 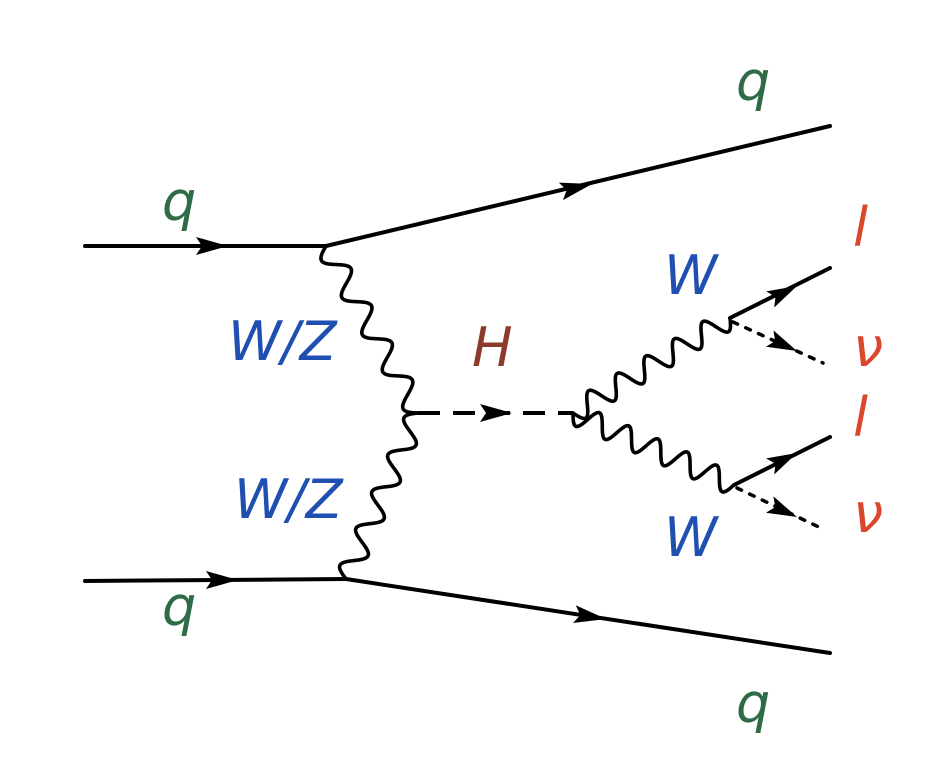 What do you see at coordinates (753, 81) in the screenshot?
I see `label-outgoing-quark-top: q` at bounding box center [753, 81].